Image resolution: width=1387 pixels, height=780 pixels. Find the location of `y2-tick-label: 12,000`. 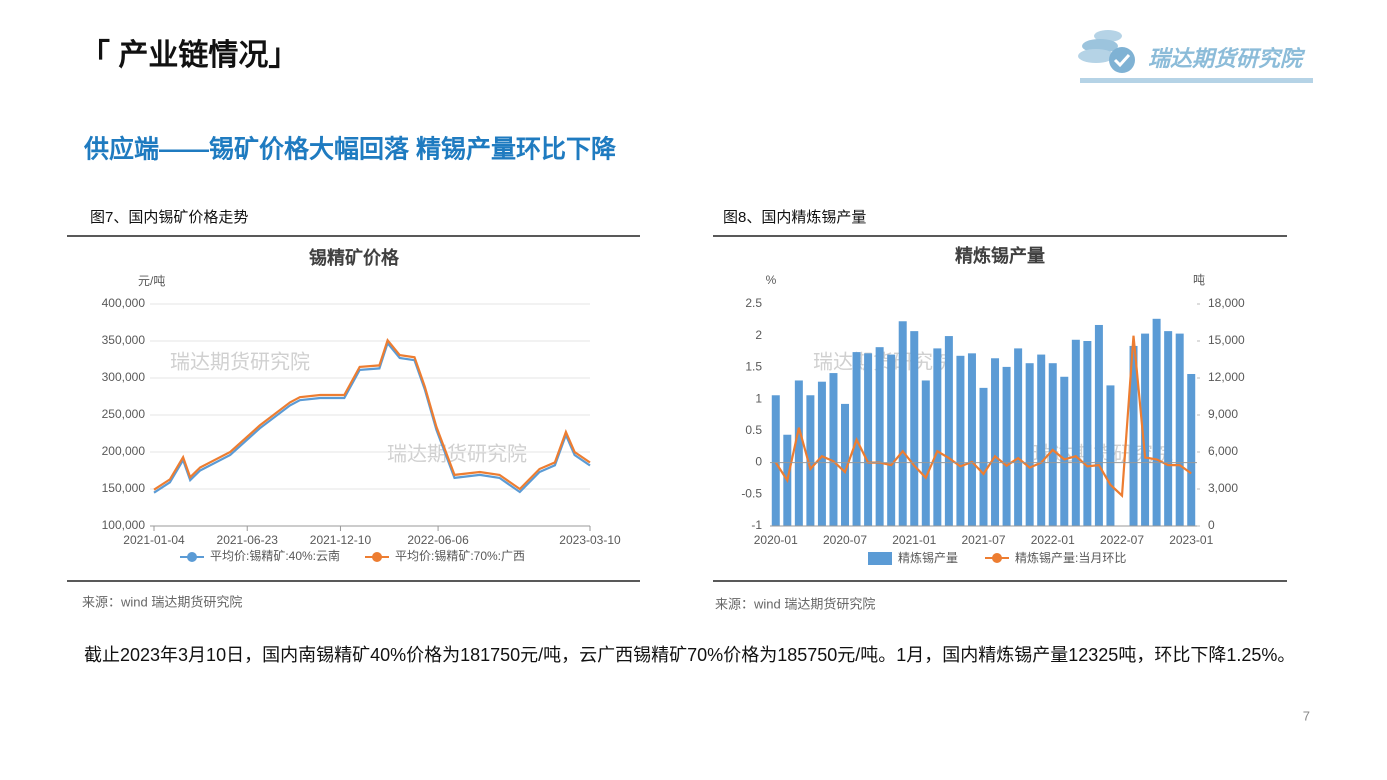

y2-tick-label: 12,000 is located at coordinates (1226, 377).